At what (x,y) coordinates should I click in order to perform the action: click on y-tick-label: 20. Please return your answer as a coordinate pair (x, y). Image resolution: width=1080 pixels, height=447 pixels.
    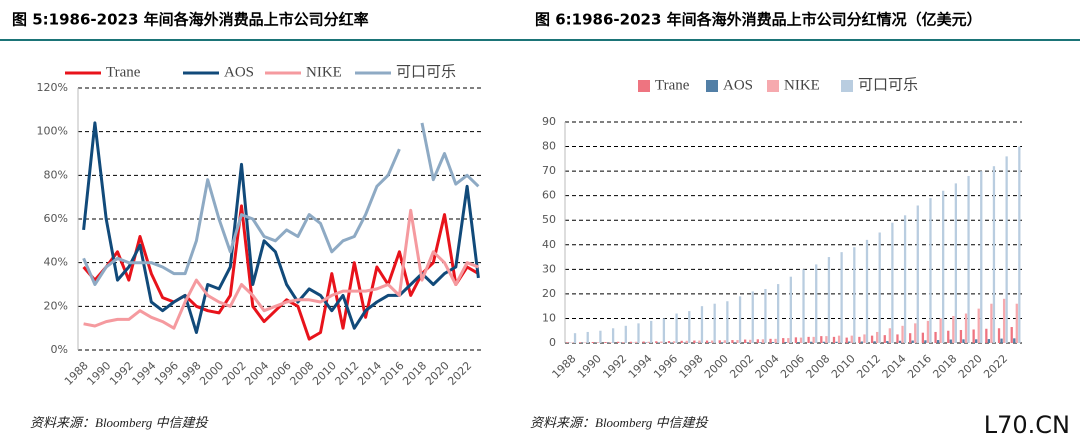
    Looking at the image, I should click on (549, 293).